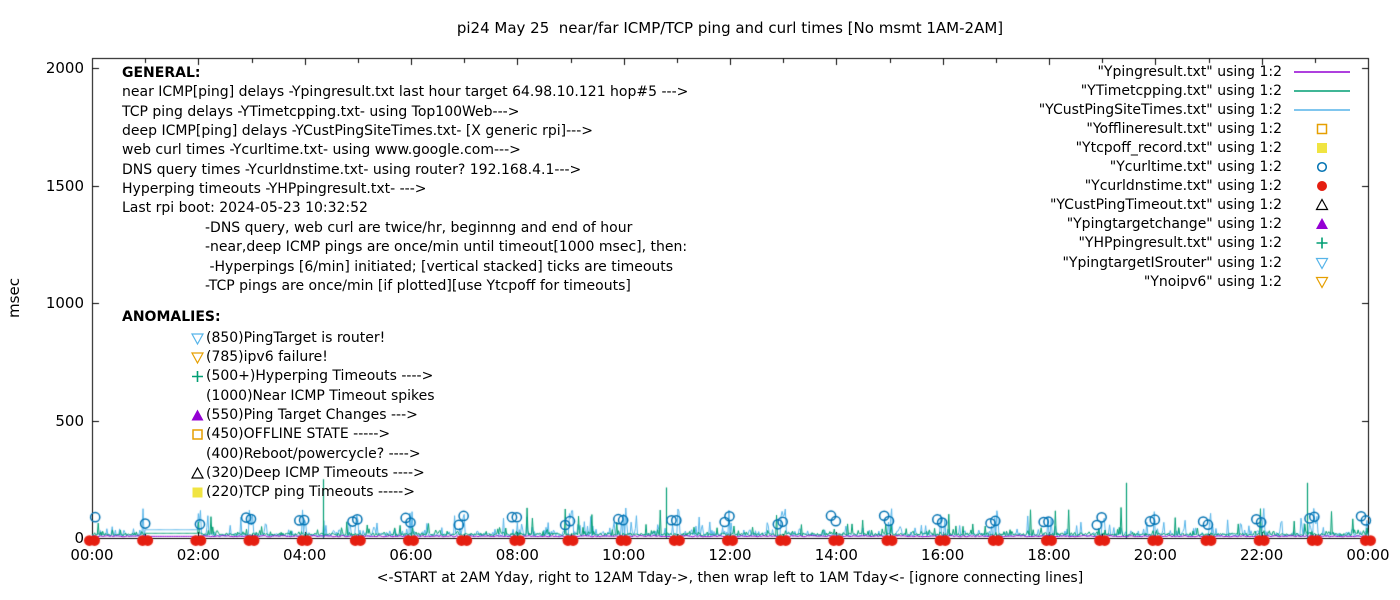  I want to click on anomaly-item: (850)PingTarget is router!, so click(287, 337).